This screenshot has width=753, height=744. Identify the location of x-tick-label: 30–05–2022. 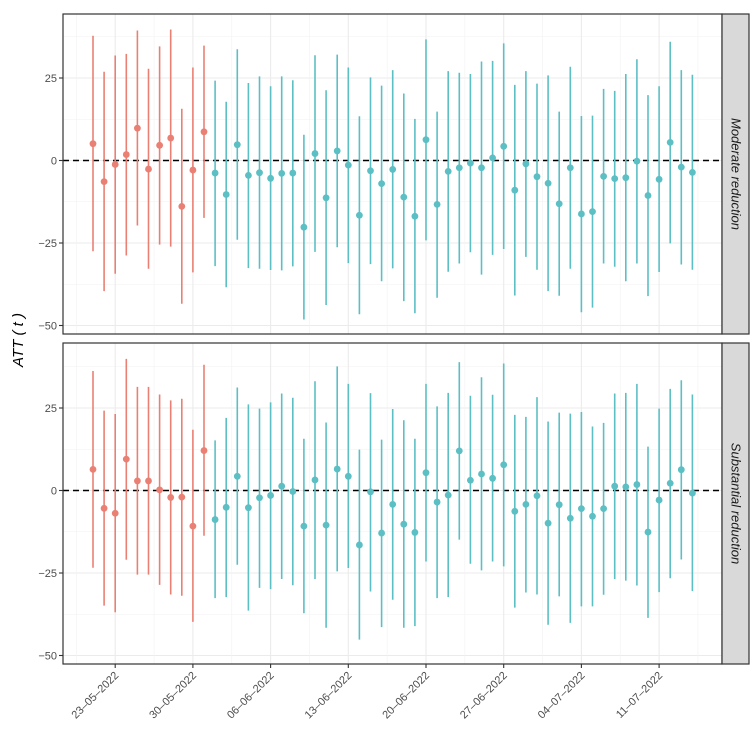
(173, 696).